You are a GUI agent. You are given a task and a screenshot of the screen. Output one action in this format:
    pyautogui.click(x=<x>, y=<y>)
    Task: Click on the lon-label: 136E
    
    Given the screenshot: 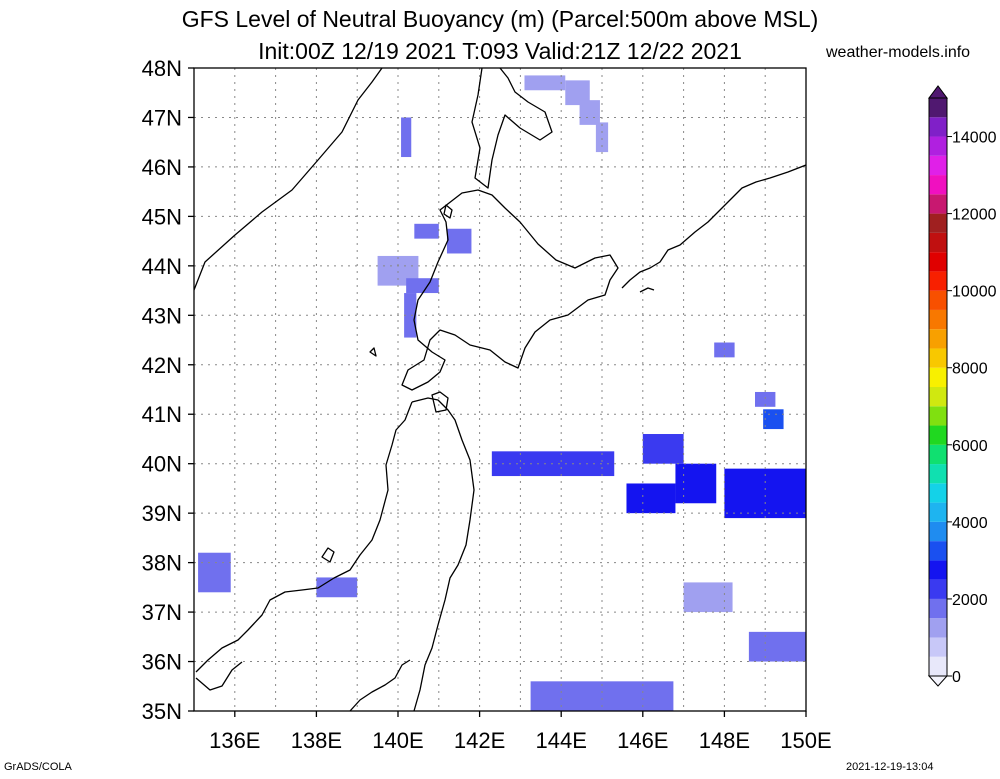 What is the action you would take?
    pyautogui.click(x=234, y=740)
    